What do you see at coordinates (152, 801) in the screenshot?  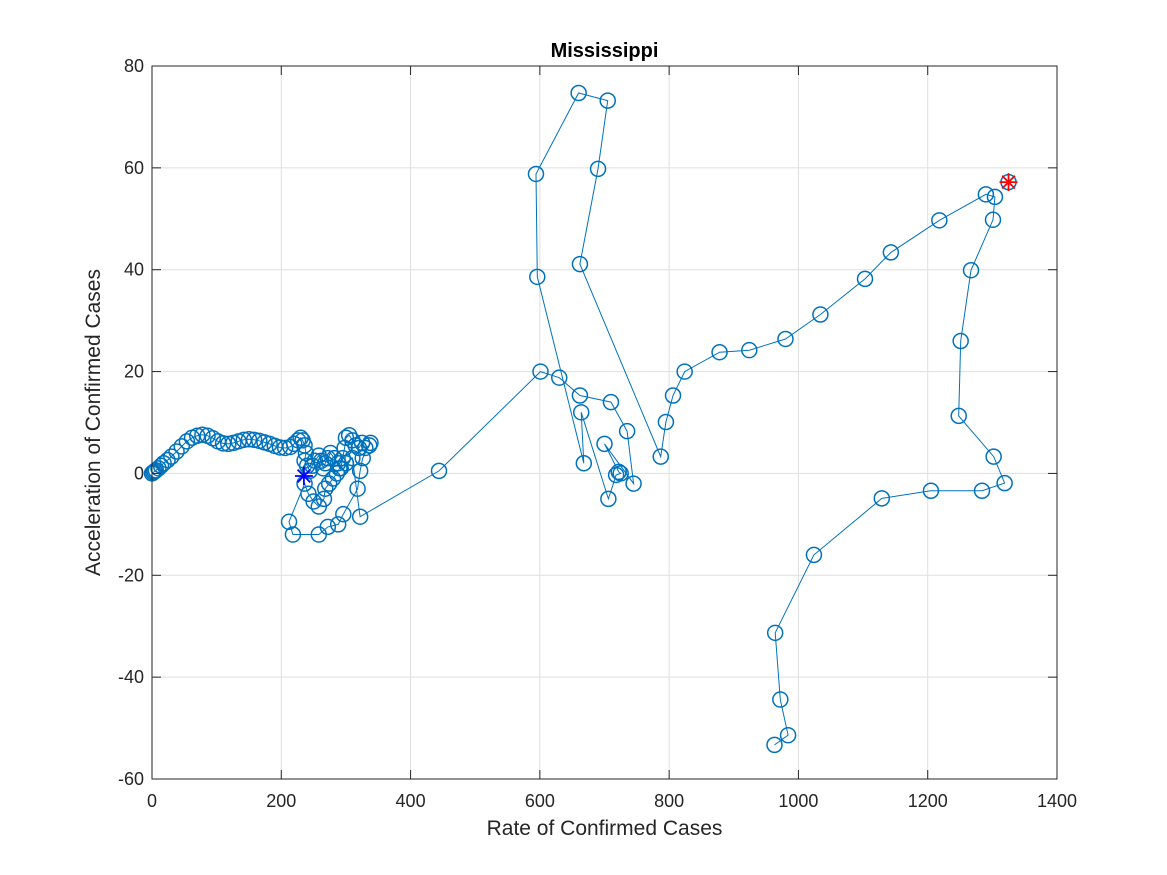 I see `x-tick-label: 0` at bounding box center [152, 801].